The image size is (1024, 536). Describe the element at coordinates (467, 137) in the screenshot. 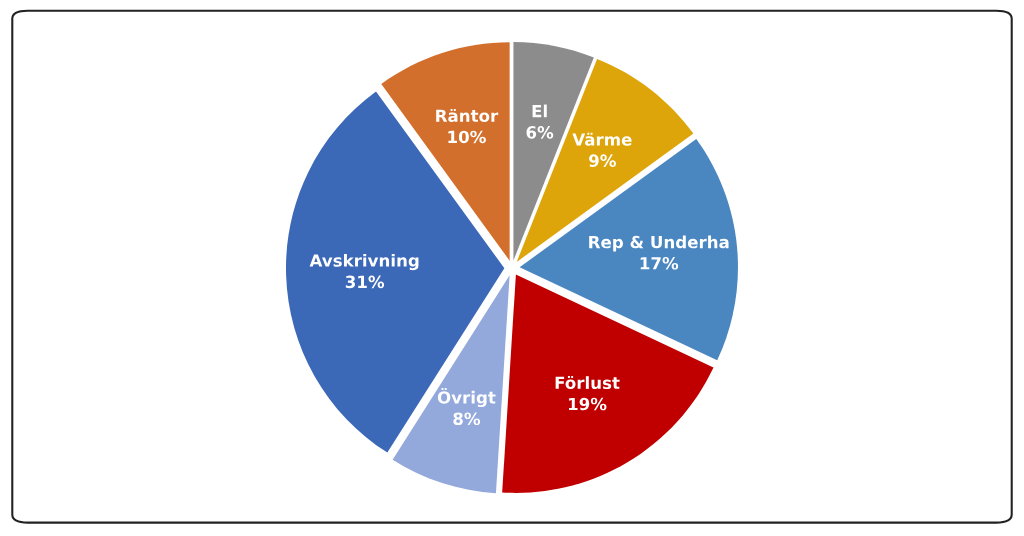

I see `data-label: 10%` at that location.